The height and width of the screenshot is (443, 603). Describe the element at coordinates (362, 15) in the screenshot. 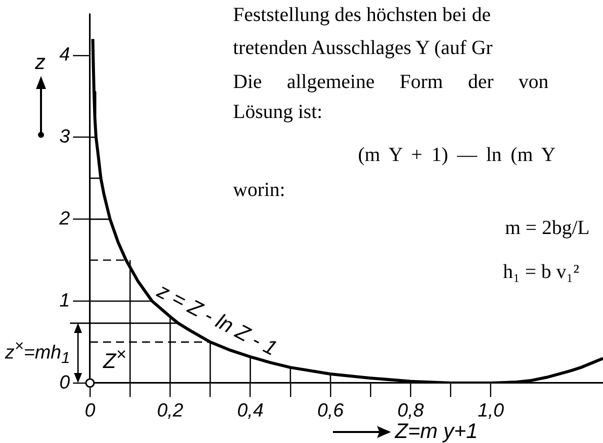

I see `annotation: Feststellung des höchsten bei de` at that location.